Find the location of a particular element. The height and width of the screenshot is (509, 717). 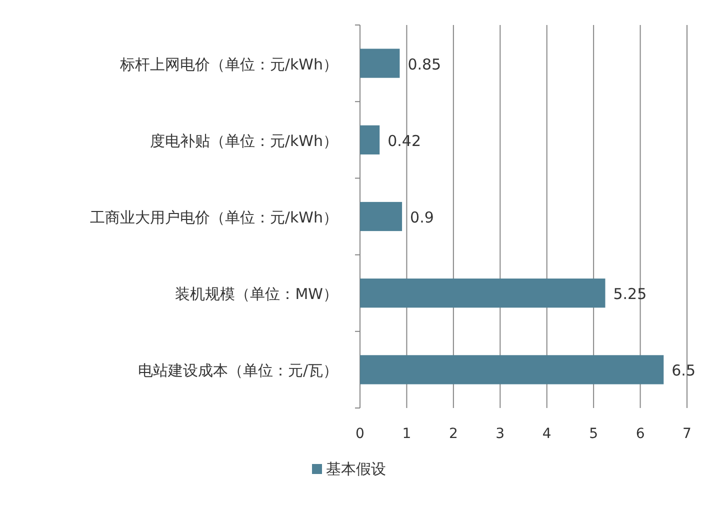

data-label: 0.9 is located at coordinates (422, 217).